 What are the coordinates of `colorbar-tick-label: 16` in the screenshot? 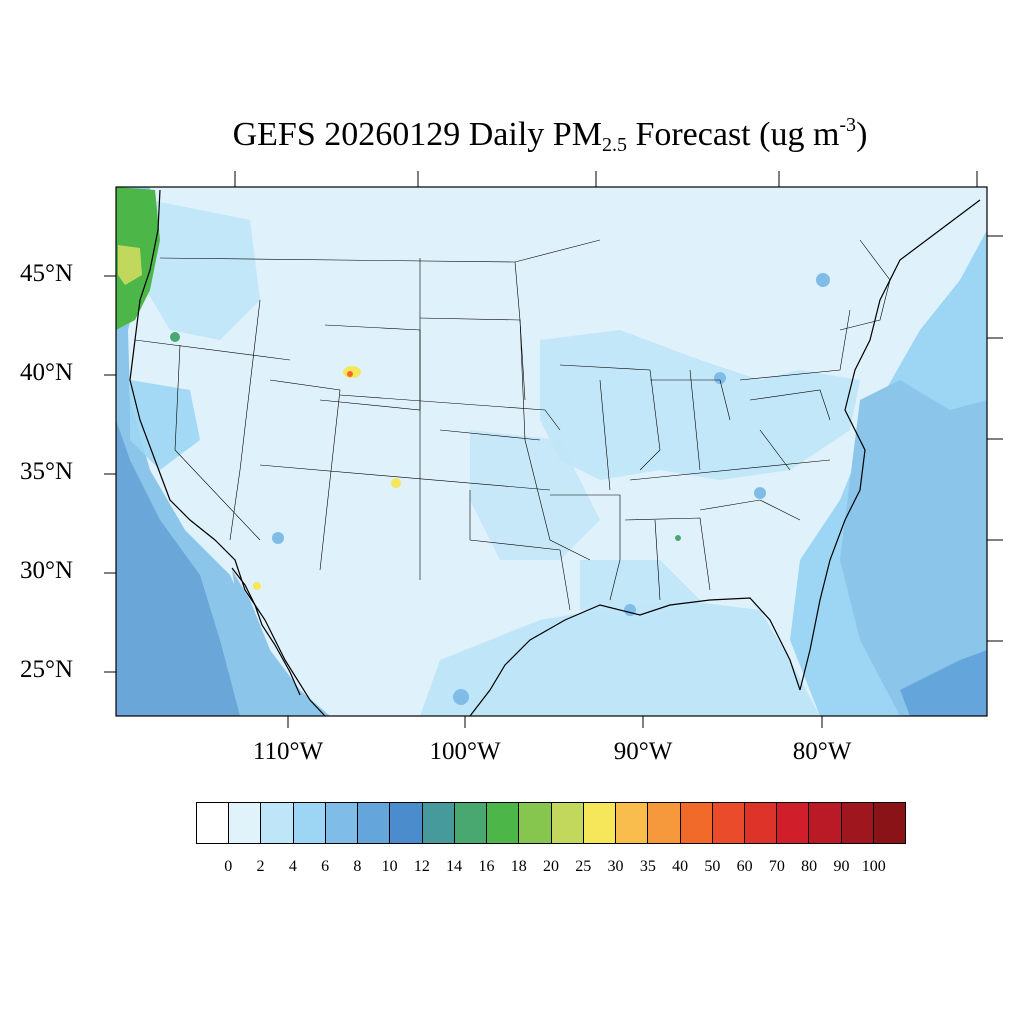 It's located at (486, 866).